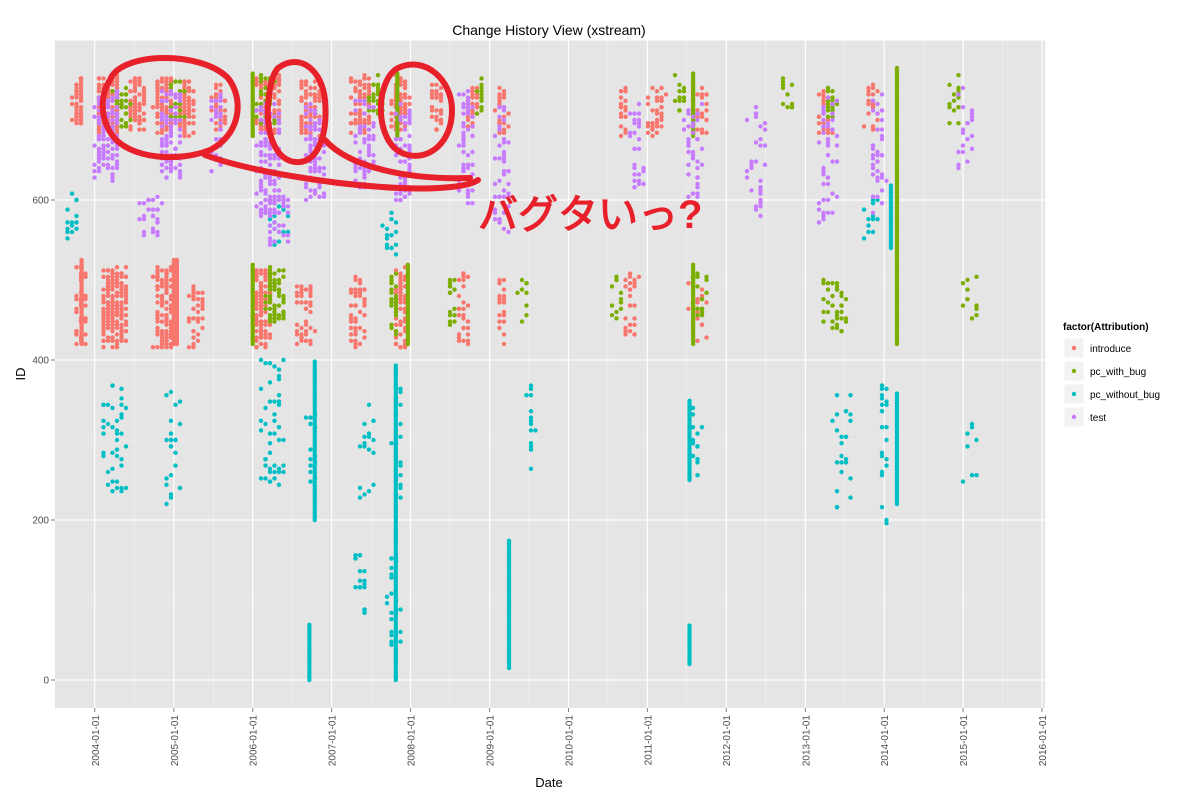  Describe the element at coordinates (569, 741) in the screenshot. I see `x-tick-label: 2010-01-01` at that location.